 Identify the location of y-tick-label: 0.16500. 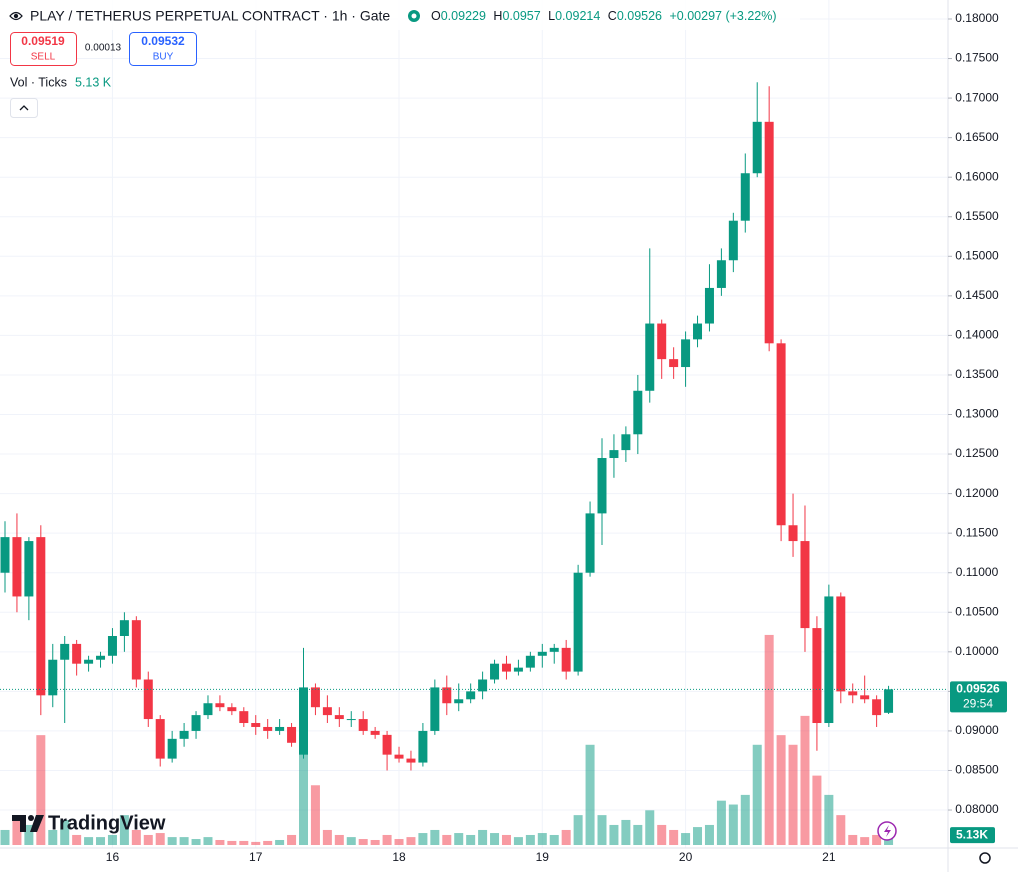
(977, 137).